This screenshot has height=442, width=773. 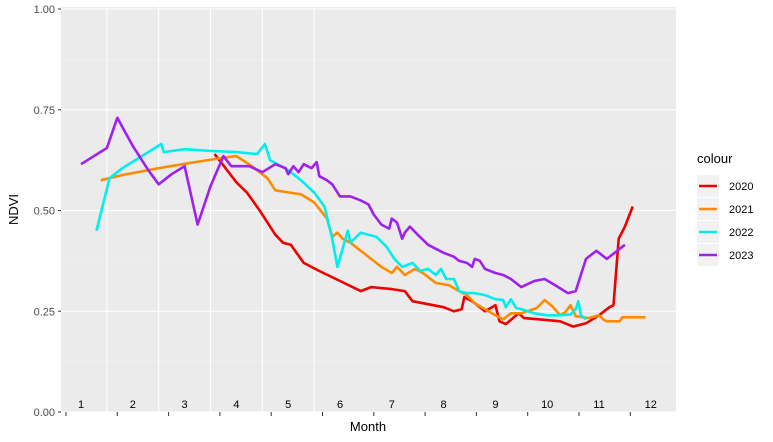 What do you see at coordinates (741, 256) in the screenshot?
I see `legend-label-2023: 2023` at bounding box center [741, 256].